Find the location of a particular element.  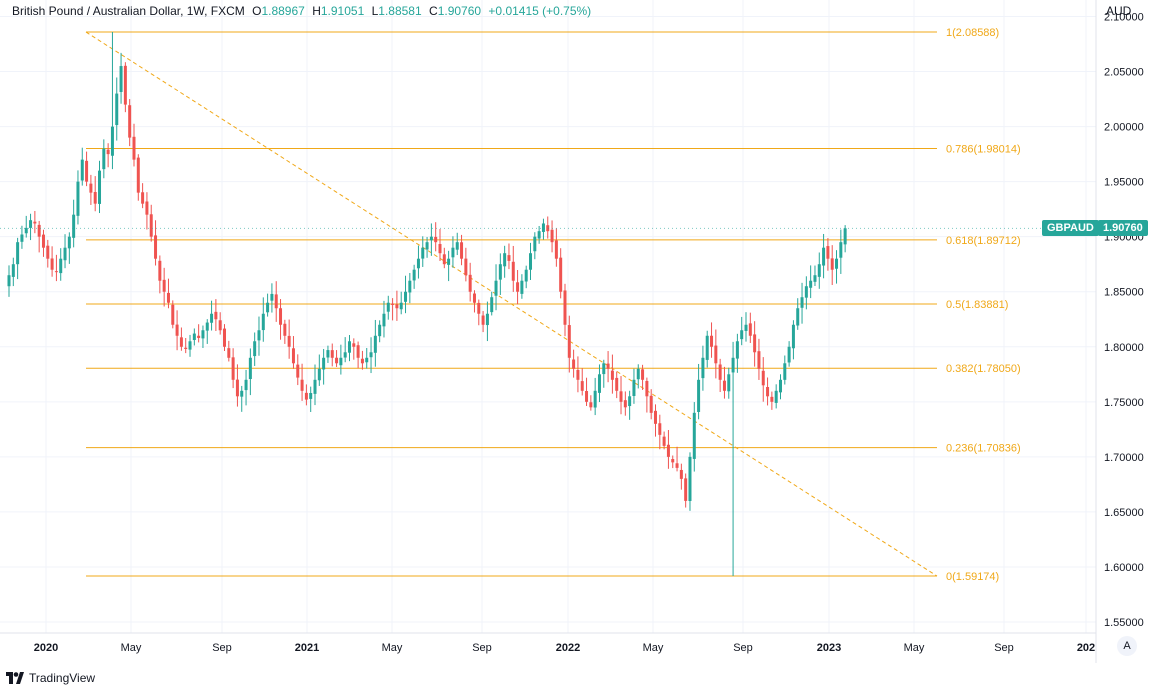

fib-level-label: 0.786(1.98014) is located at coordinates (983, 149).